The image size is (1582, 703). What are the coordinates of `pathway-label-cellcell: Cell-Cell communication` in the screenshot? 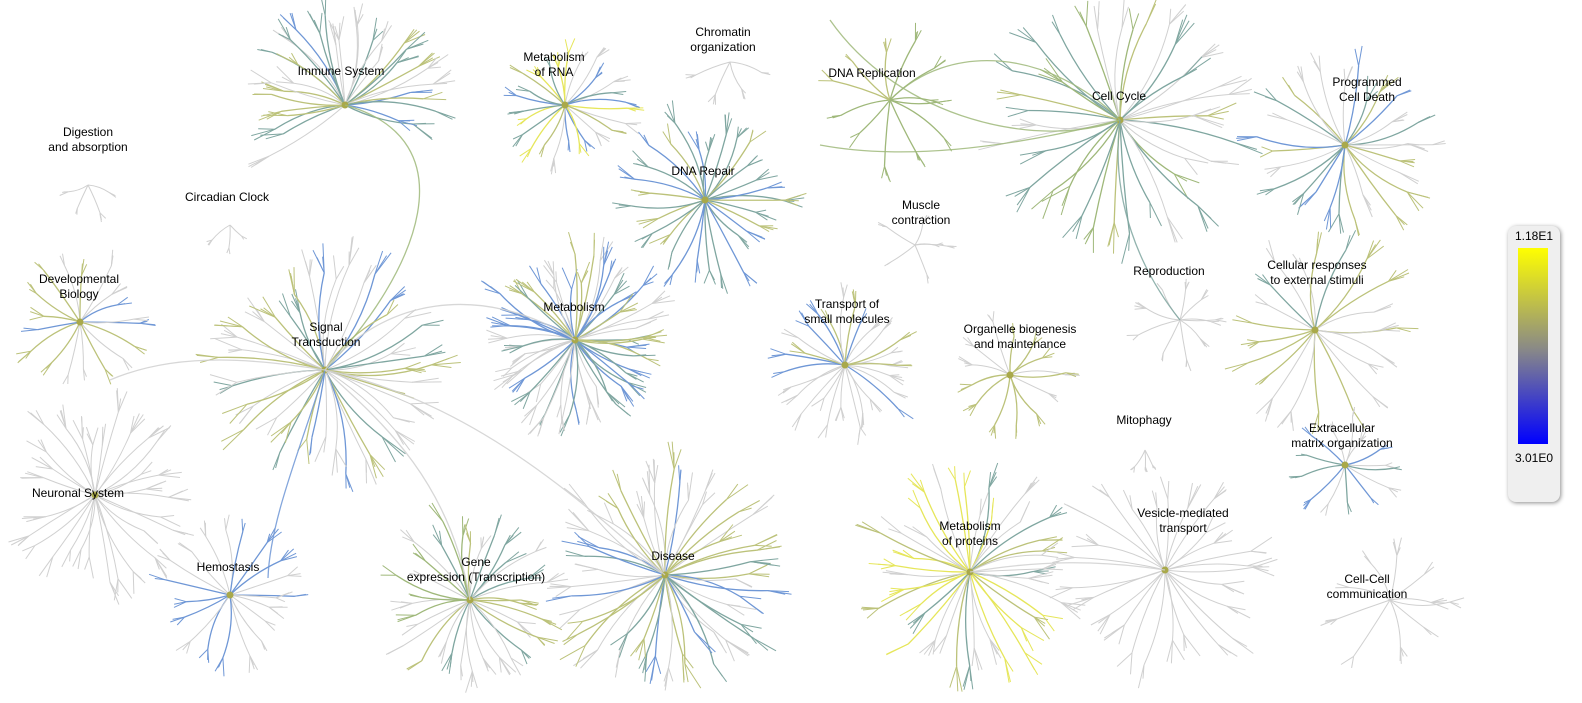 It's located at (1367, 586).